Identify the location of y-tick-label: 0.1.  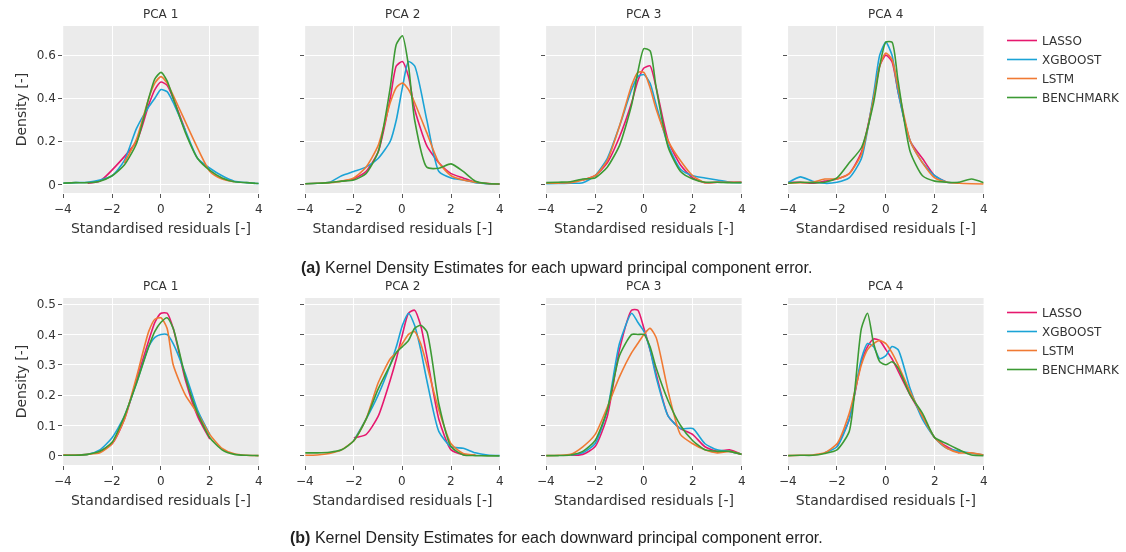
(46, 425).